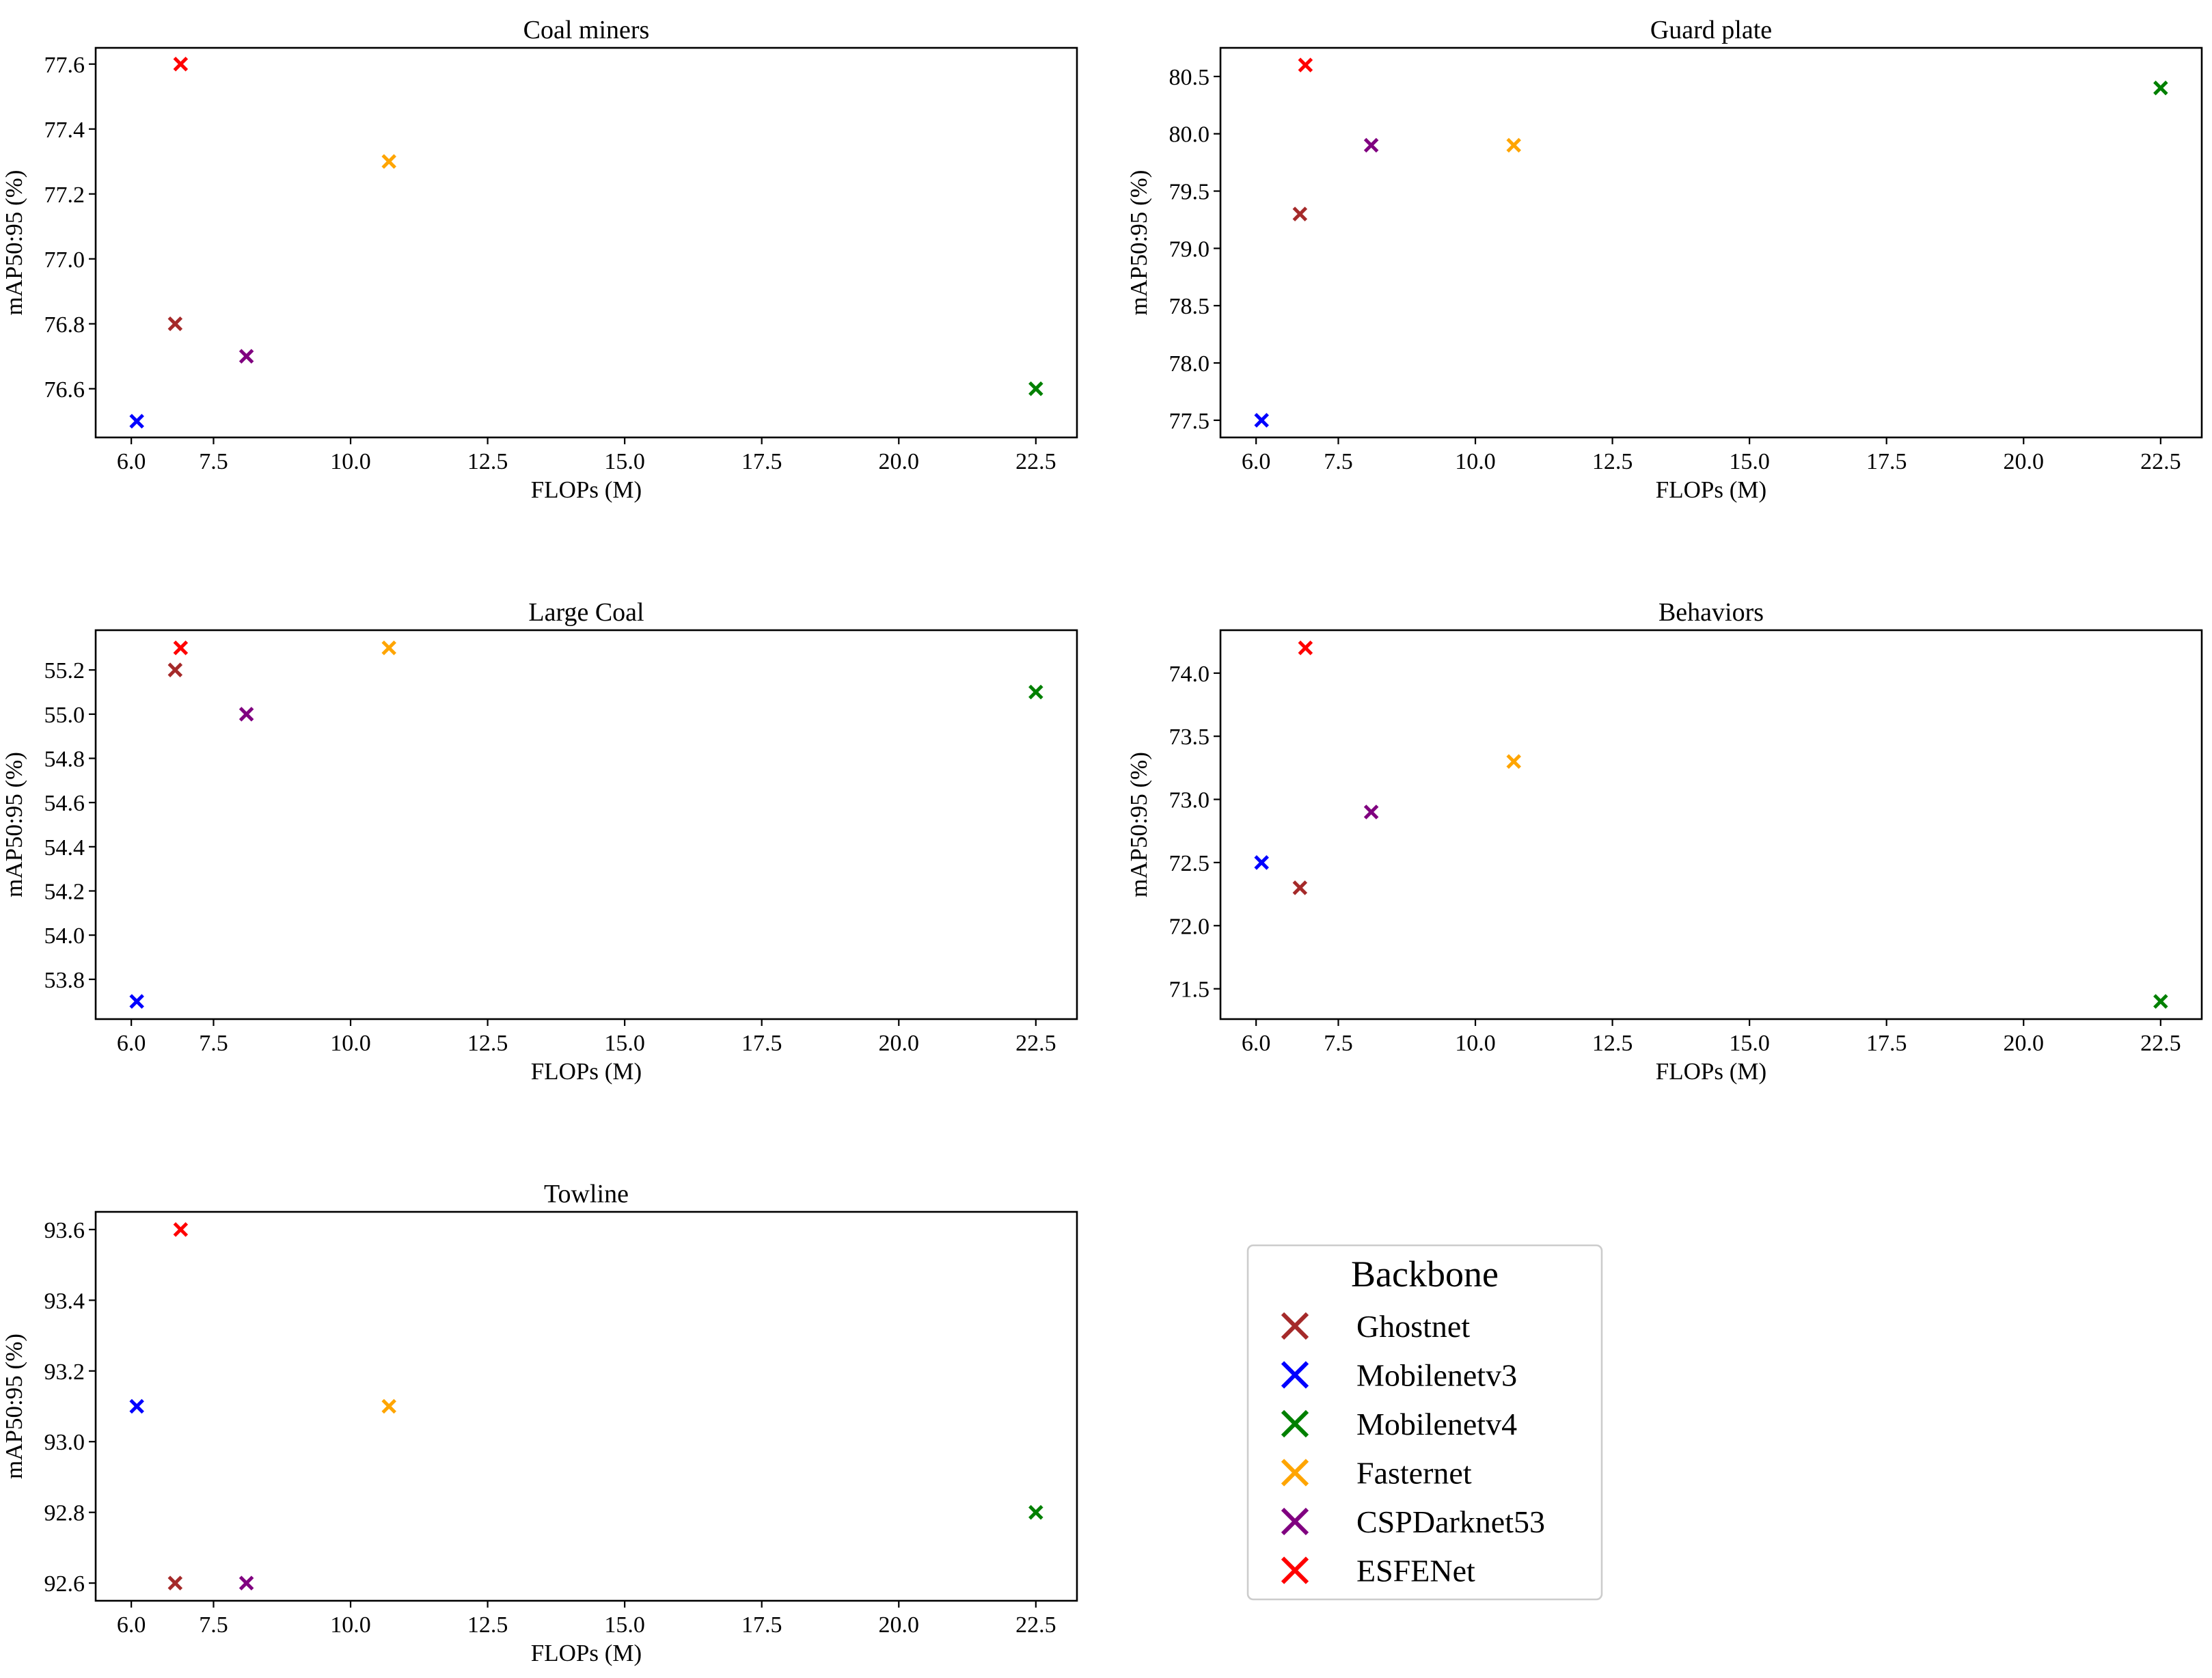  What do you see at coordinates (1414, 1473) in the screenshot?
I see `legend-label: Fasternet` at bounding box center [1414, 1473].